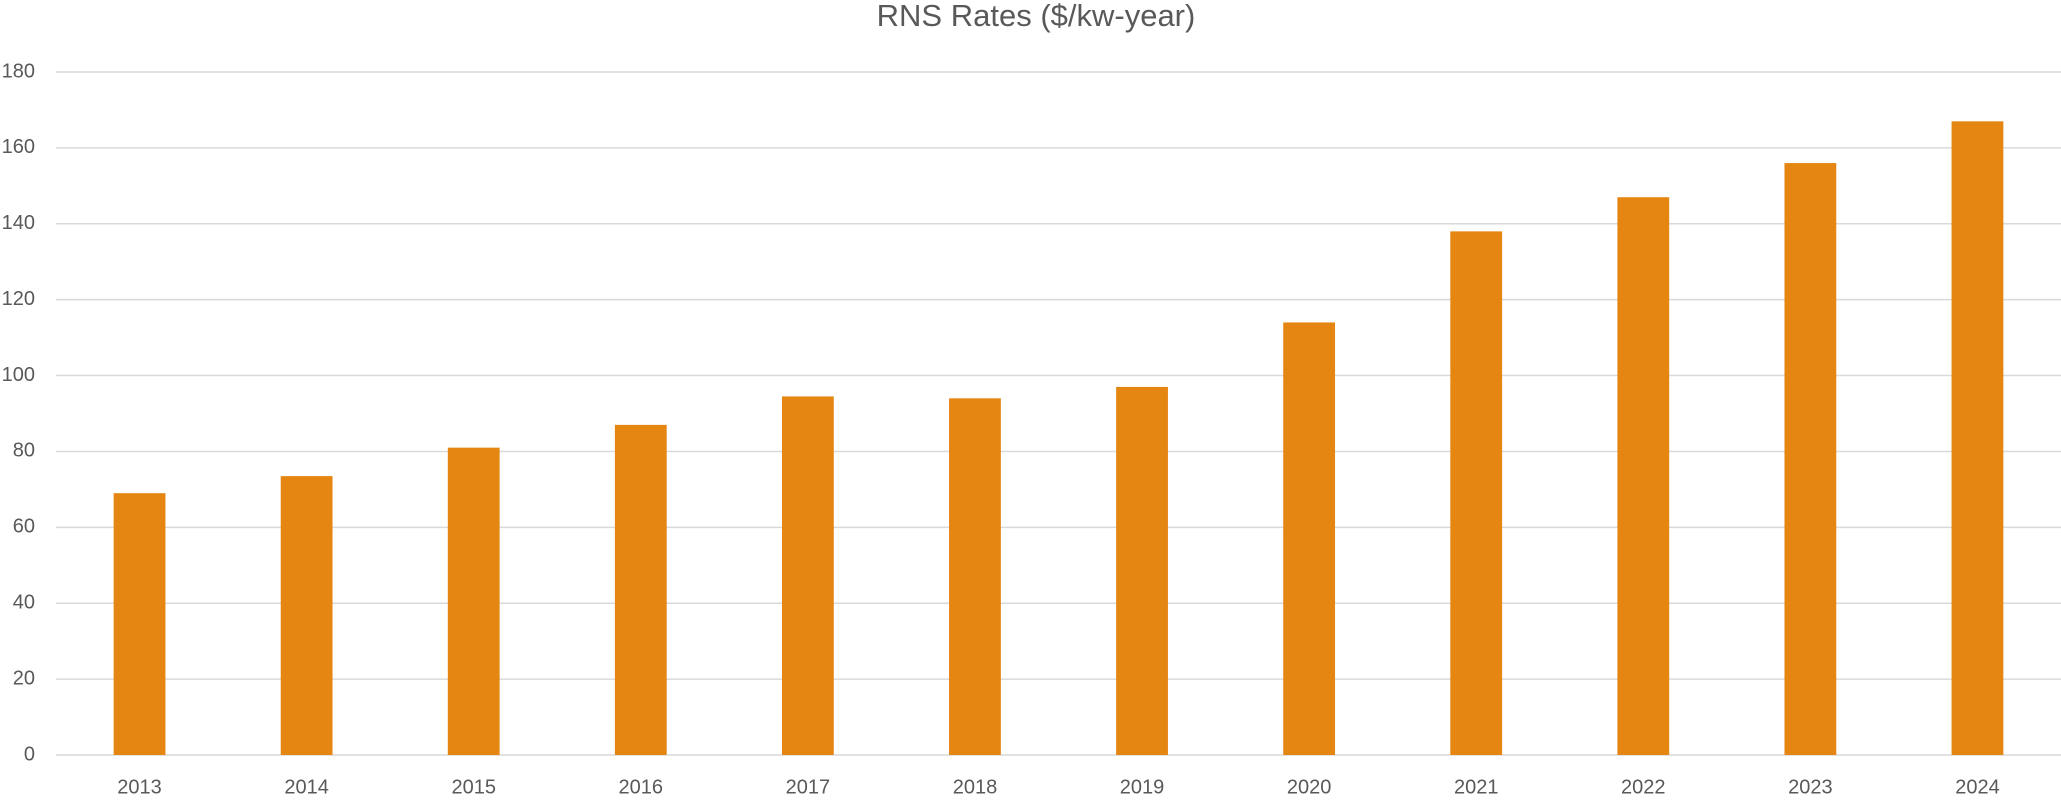  I want to click on y-tick-label: 20, so click(24, 678).